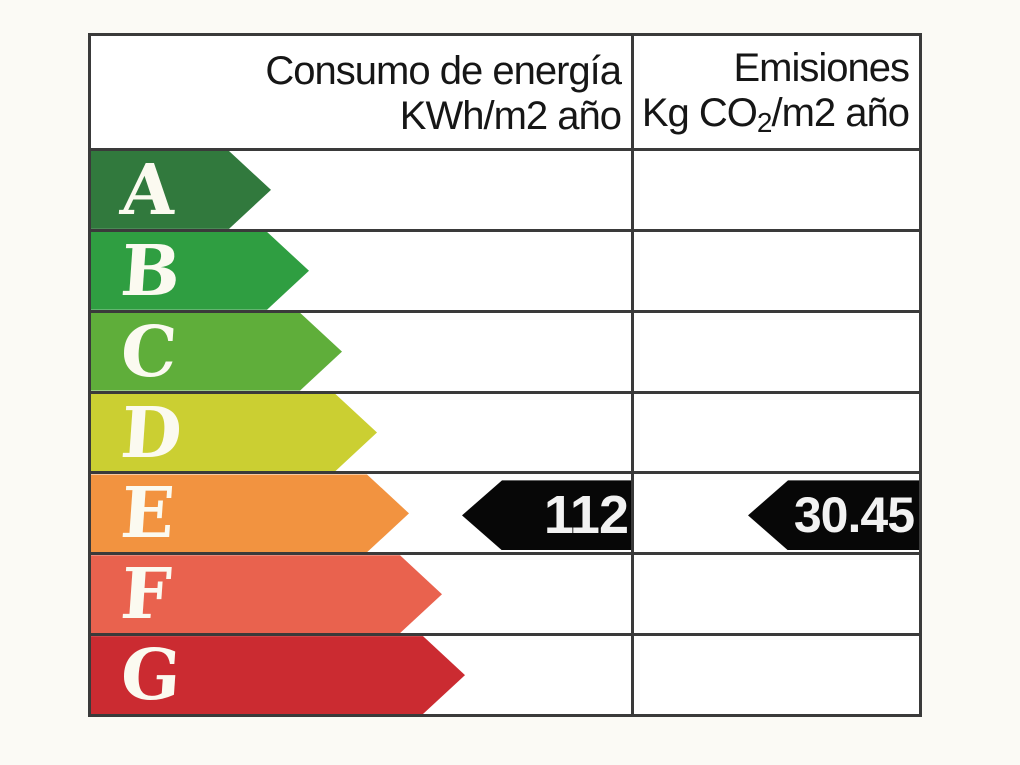 Image resolution: width=1020 pixels, height=765 pixels. I want to click on emissions-value: 30.45, so click(854, 515).